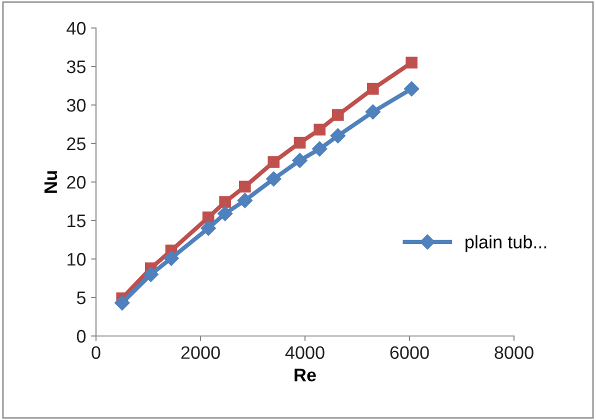 The image size is (596, 420). What do you see at coordinates (76, 143) in the screenshot?
I see `y-tick-label: 25` at bounding box center [76, 143].